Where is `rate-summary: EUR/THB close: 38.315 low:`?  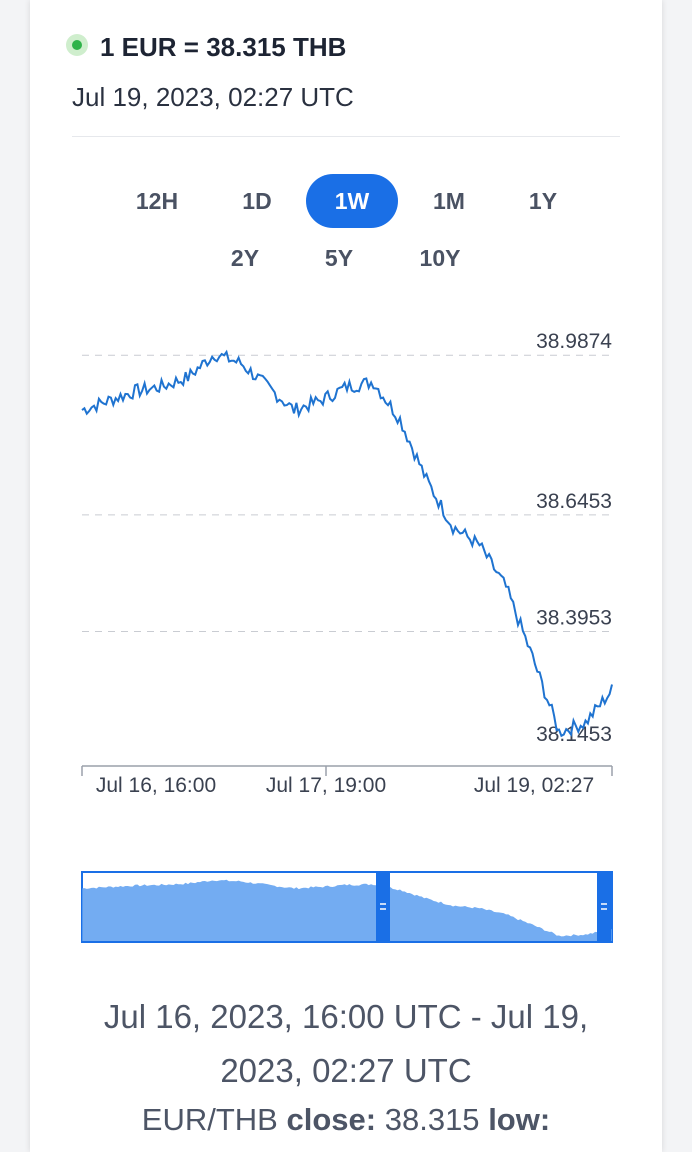
rate-summary: EUR/THB close: 38.315 low: is located at coordinates (346, 1120).